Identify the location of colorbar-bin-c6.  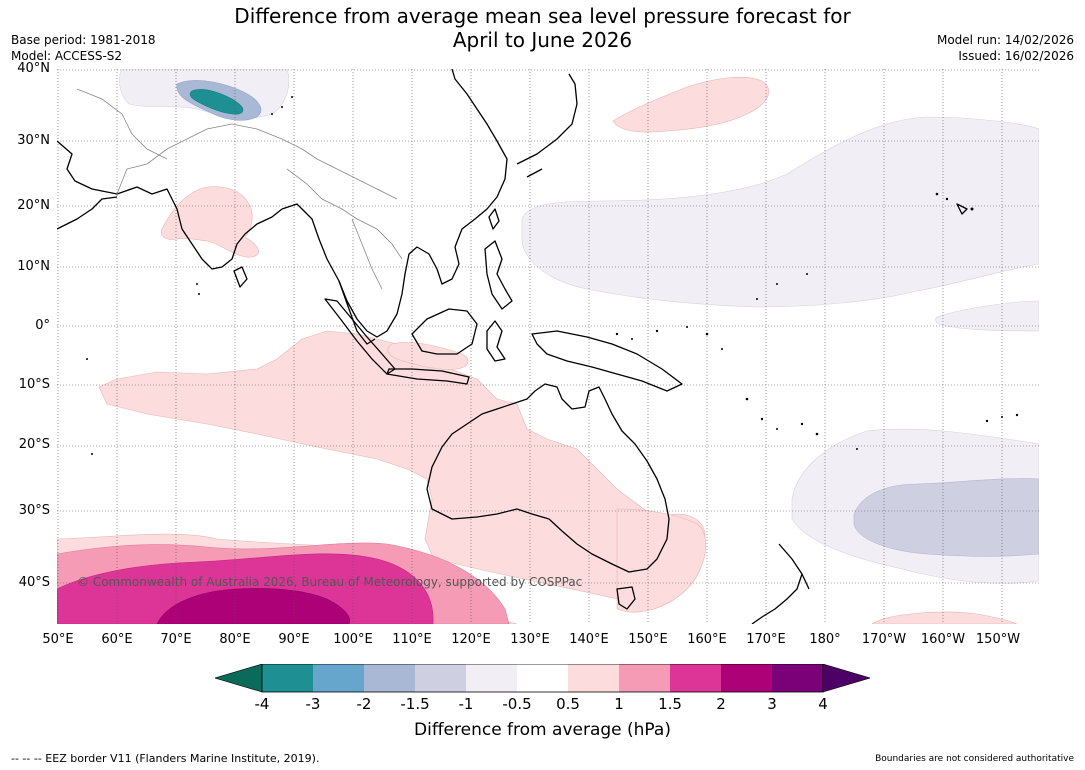
(542, 678).